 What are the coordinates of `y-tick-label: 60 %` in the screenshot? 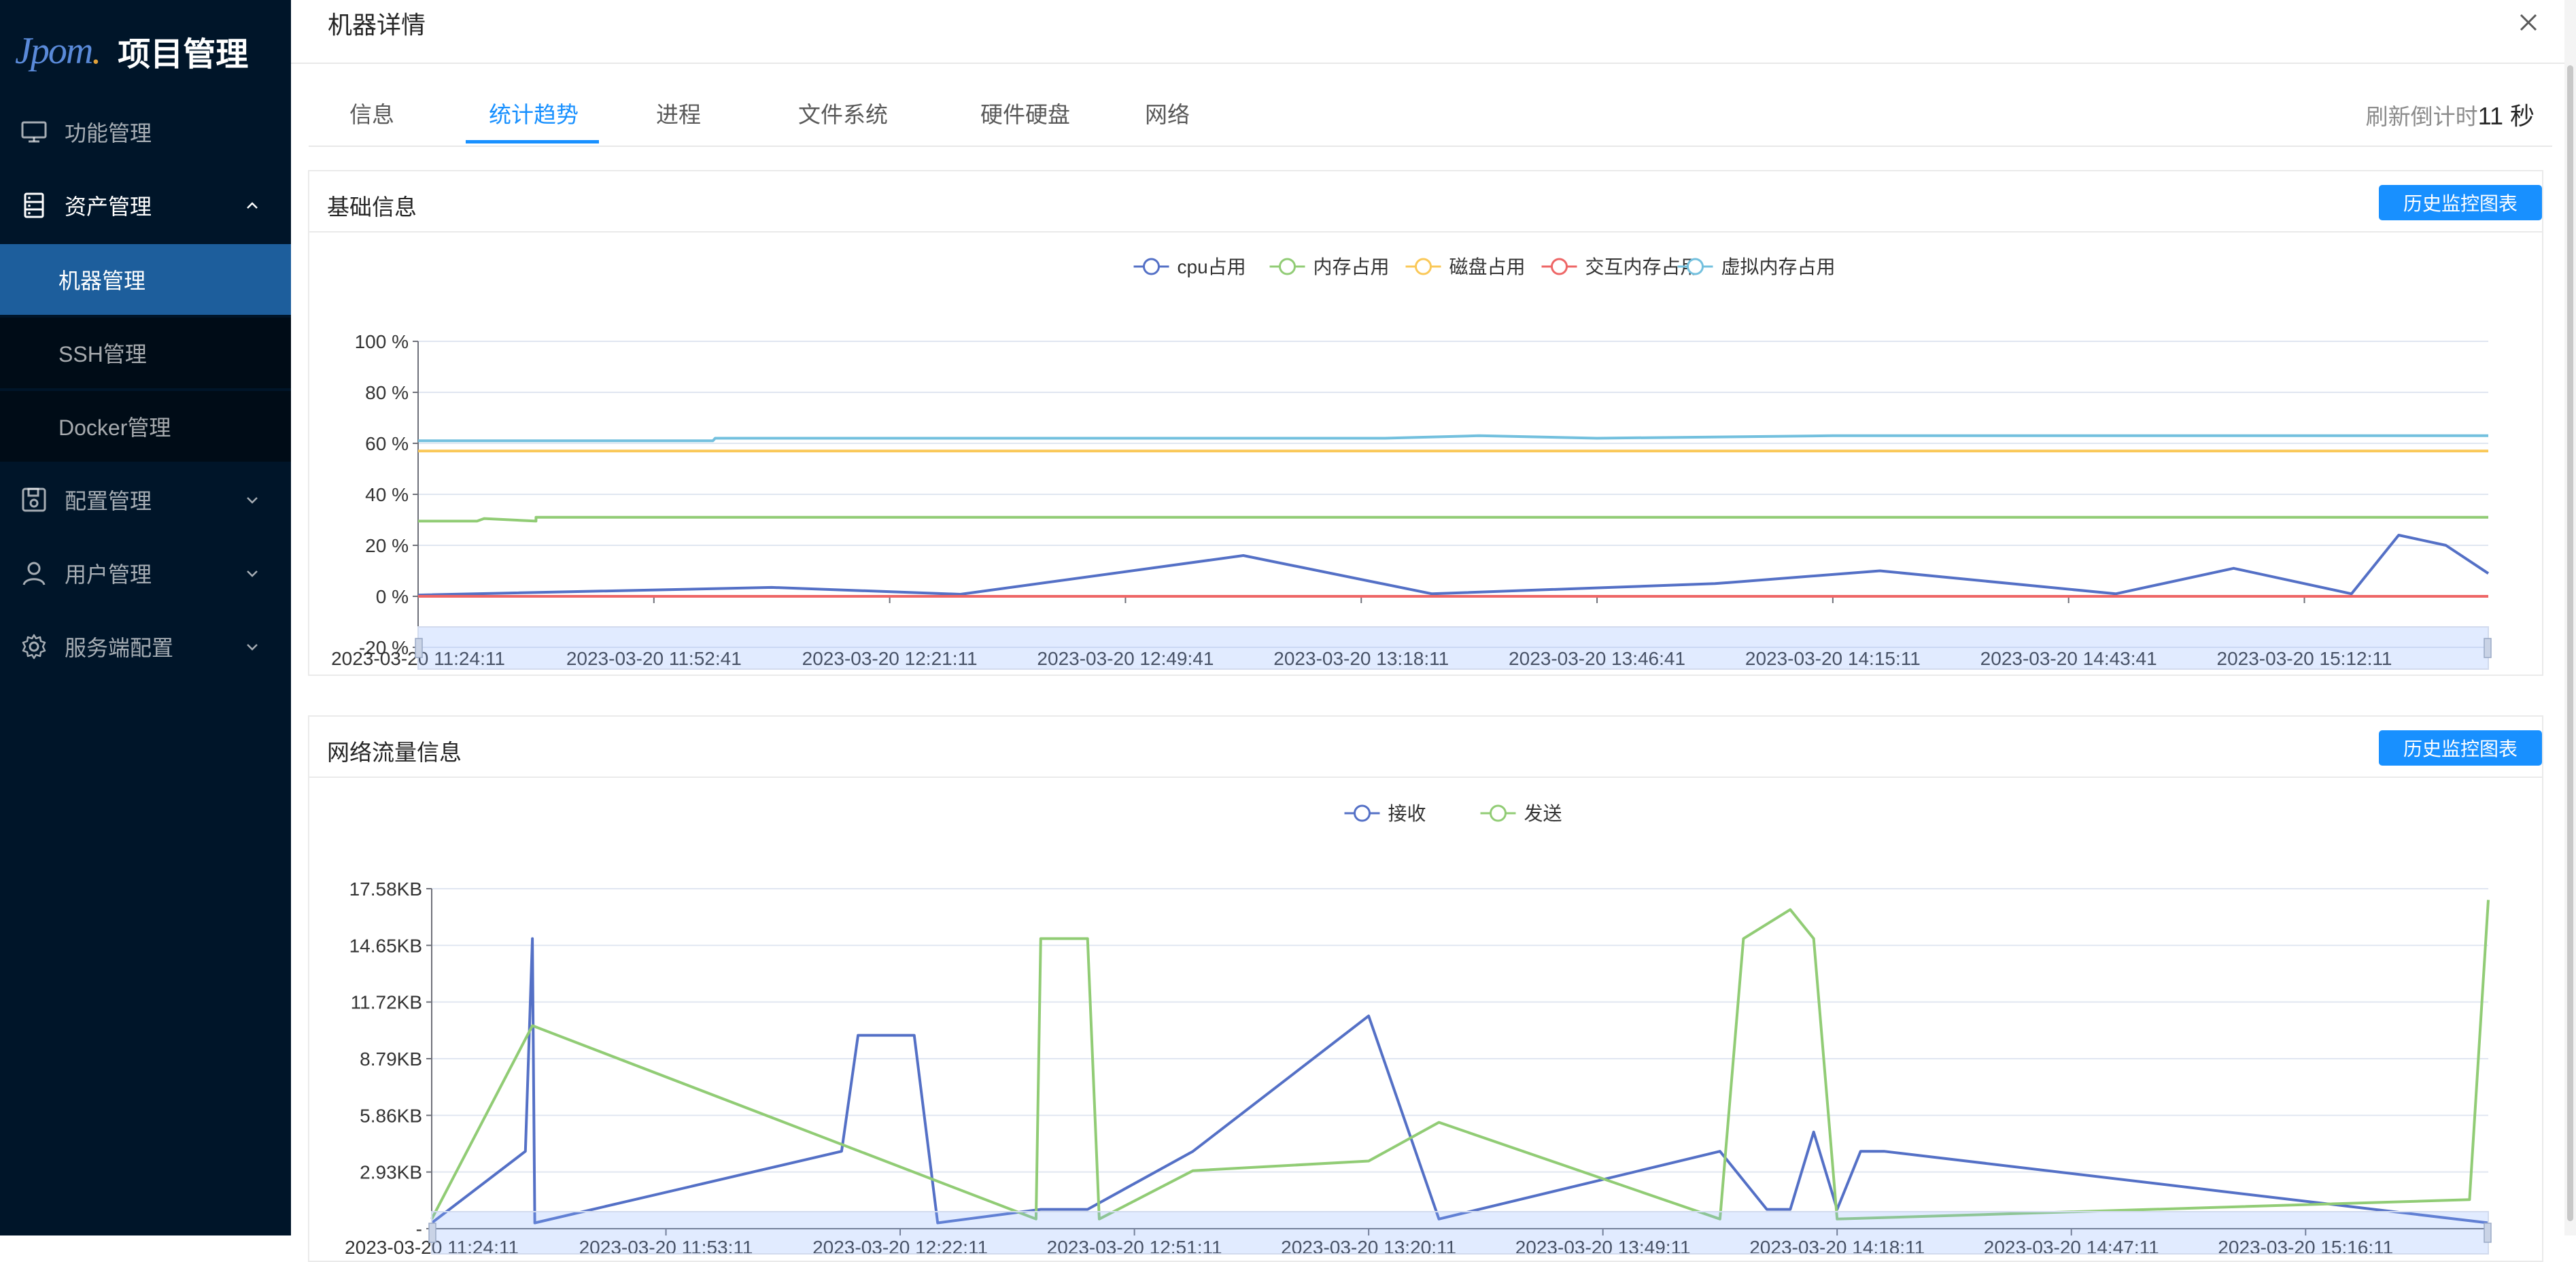 It's located at (387, 443).